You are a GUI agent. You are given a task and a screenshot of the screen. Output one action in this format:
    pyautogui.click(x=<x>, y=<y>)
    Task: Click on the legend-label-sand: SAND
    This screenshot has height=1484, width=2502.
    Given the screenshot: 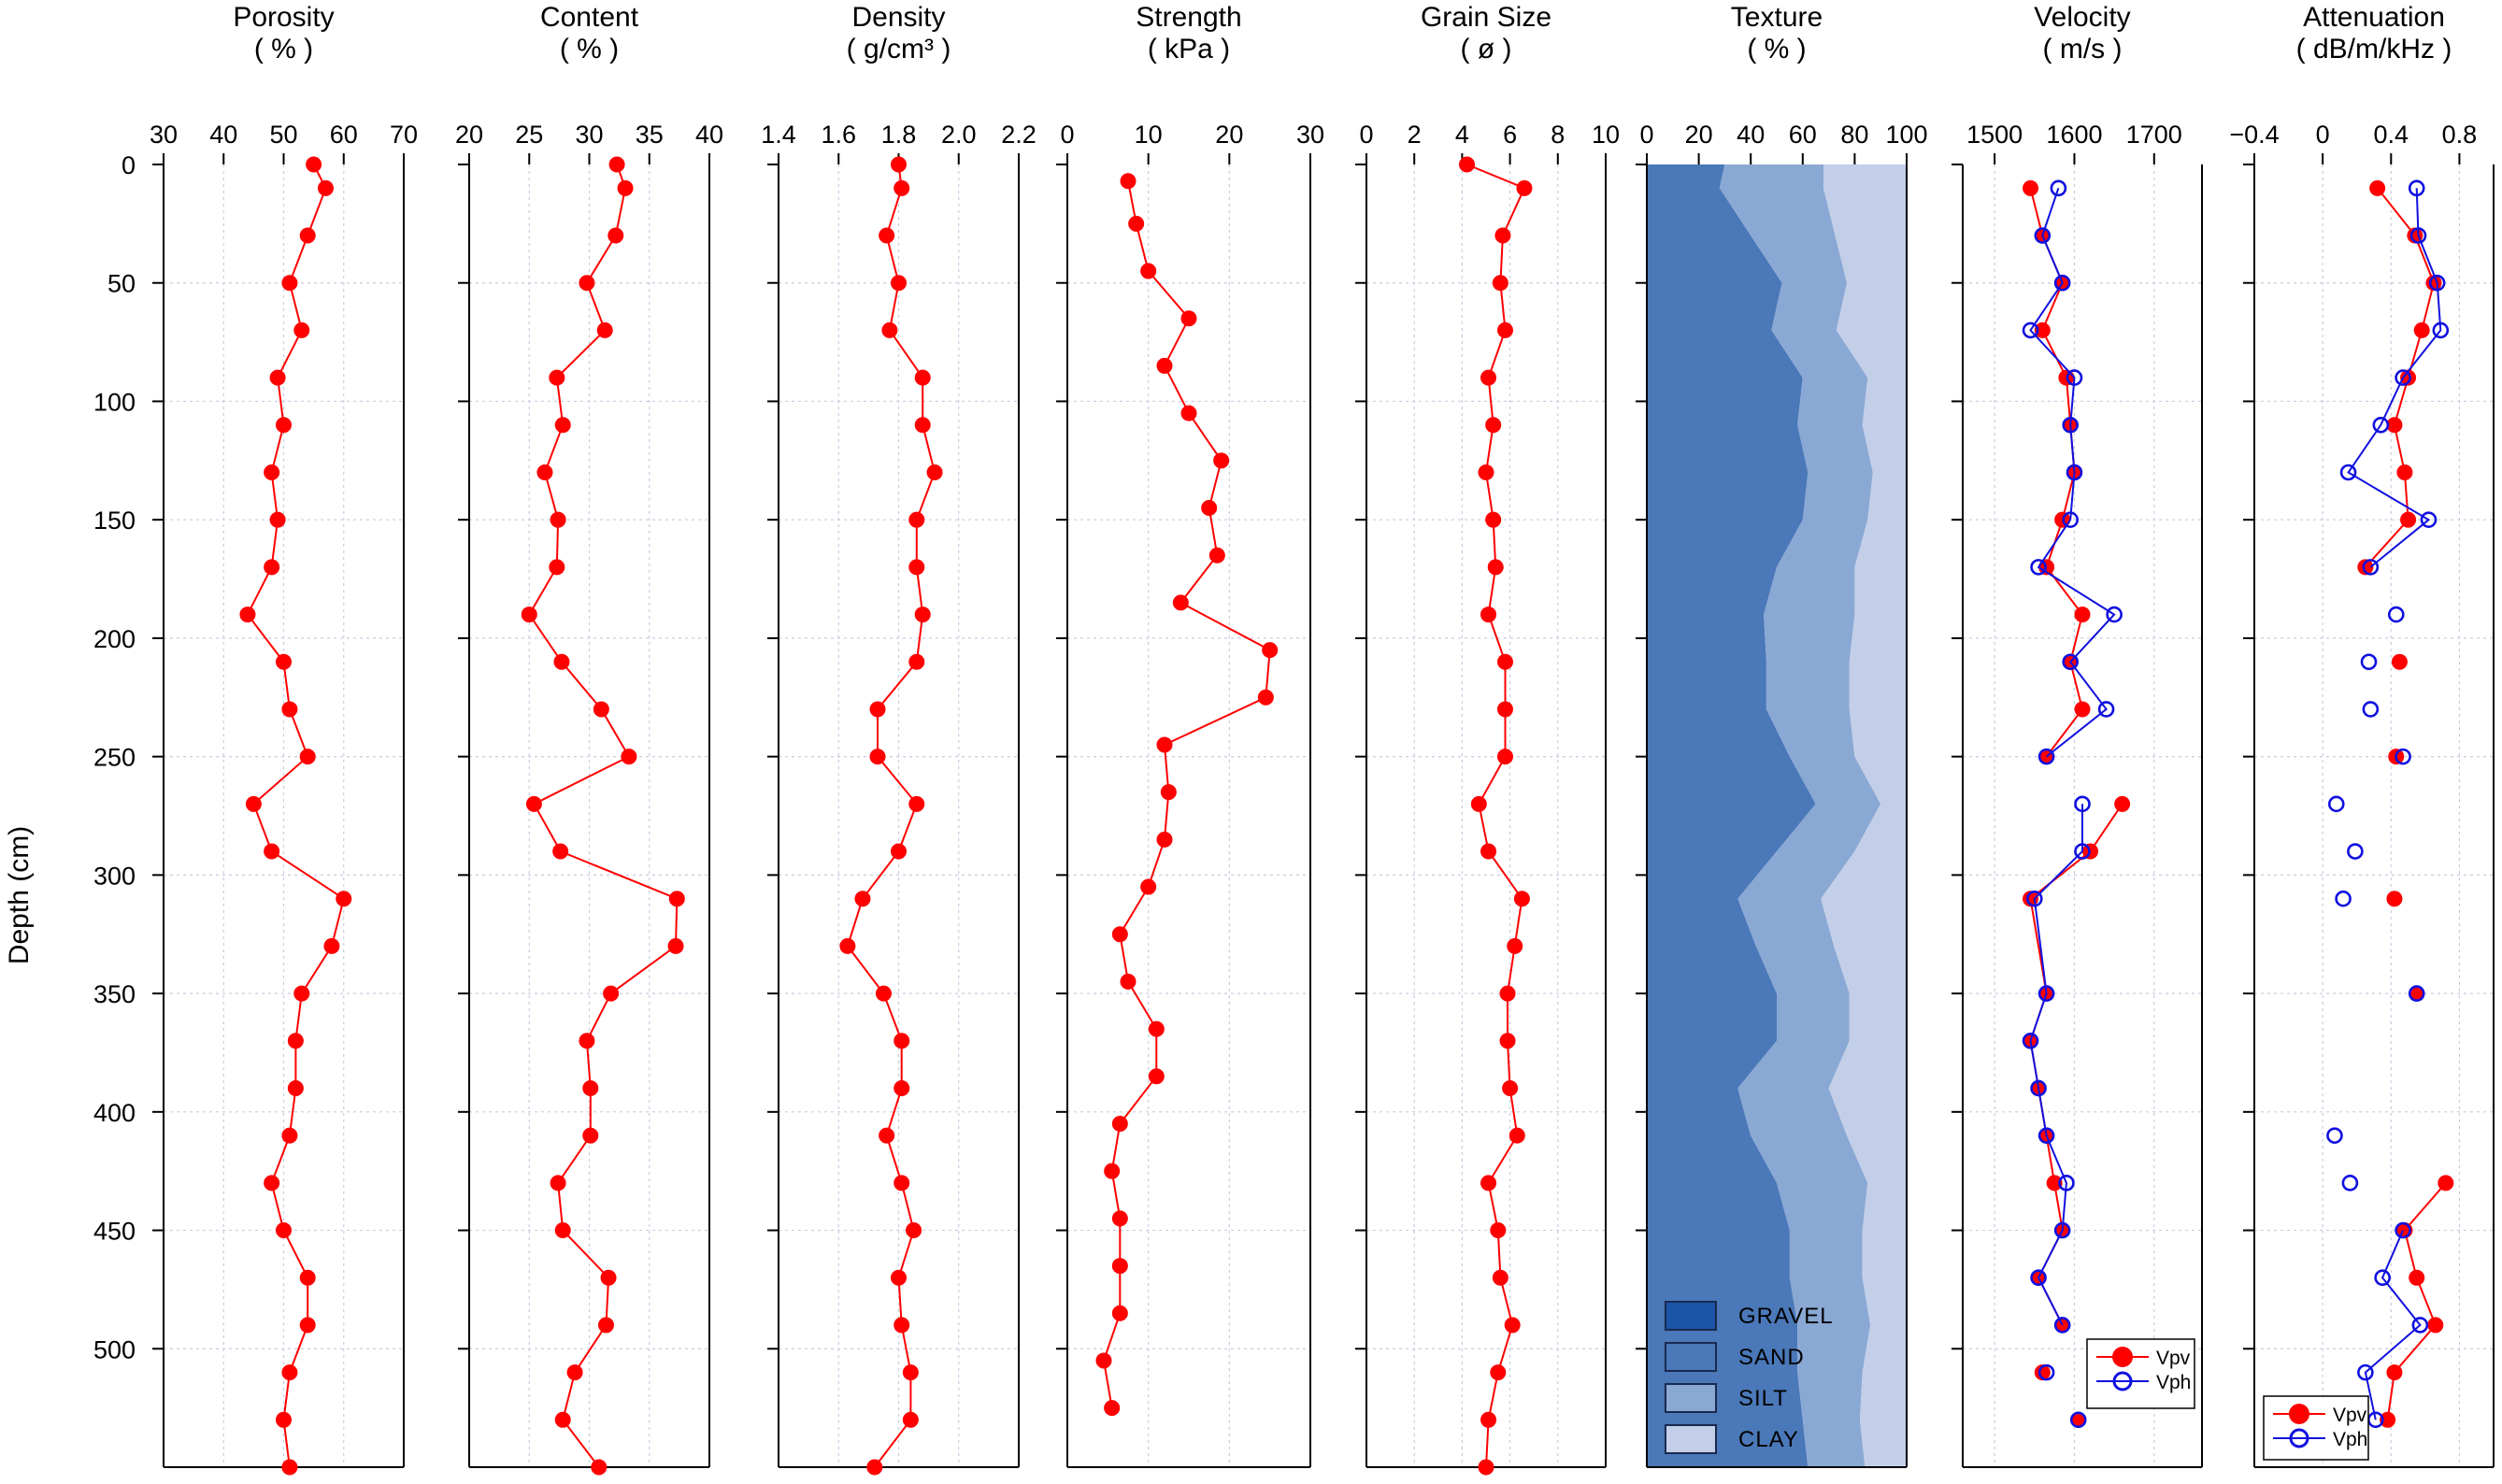 What is the action you would take?
    pyautogui.click(x=1771, y=1357)
    